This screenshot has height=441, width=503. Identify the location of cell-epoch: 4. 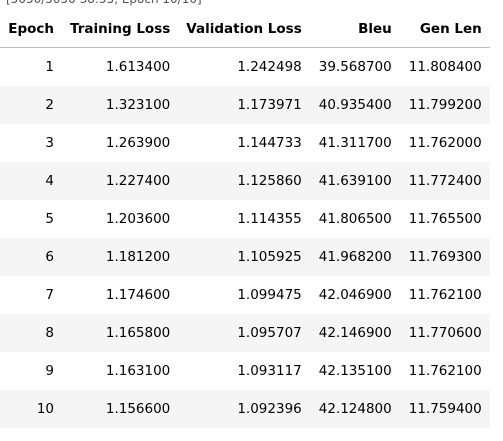
(49, 181).